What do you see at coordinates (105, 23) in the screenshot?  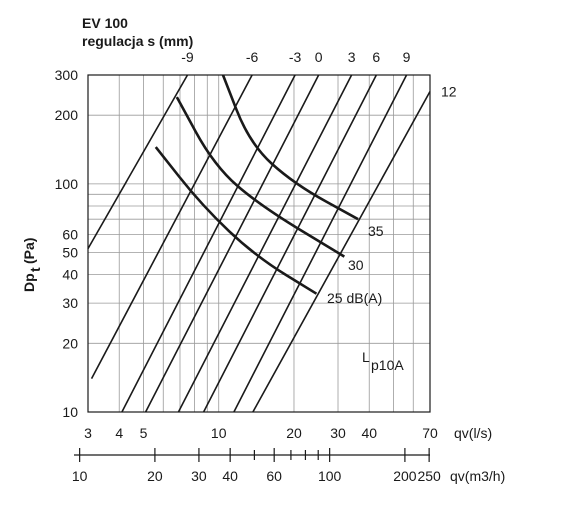 I see `chart-title: EV 100` at bounding box center [105, 23].